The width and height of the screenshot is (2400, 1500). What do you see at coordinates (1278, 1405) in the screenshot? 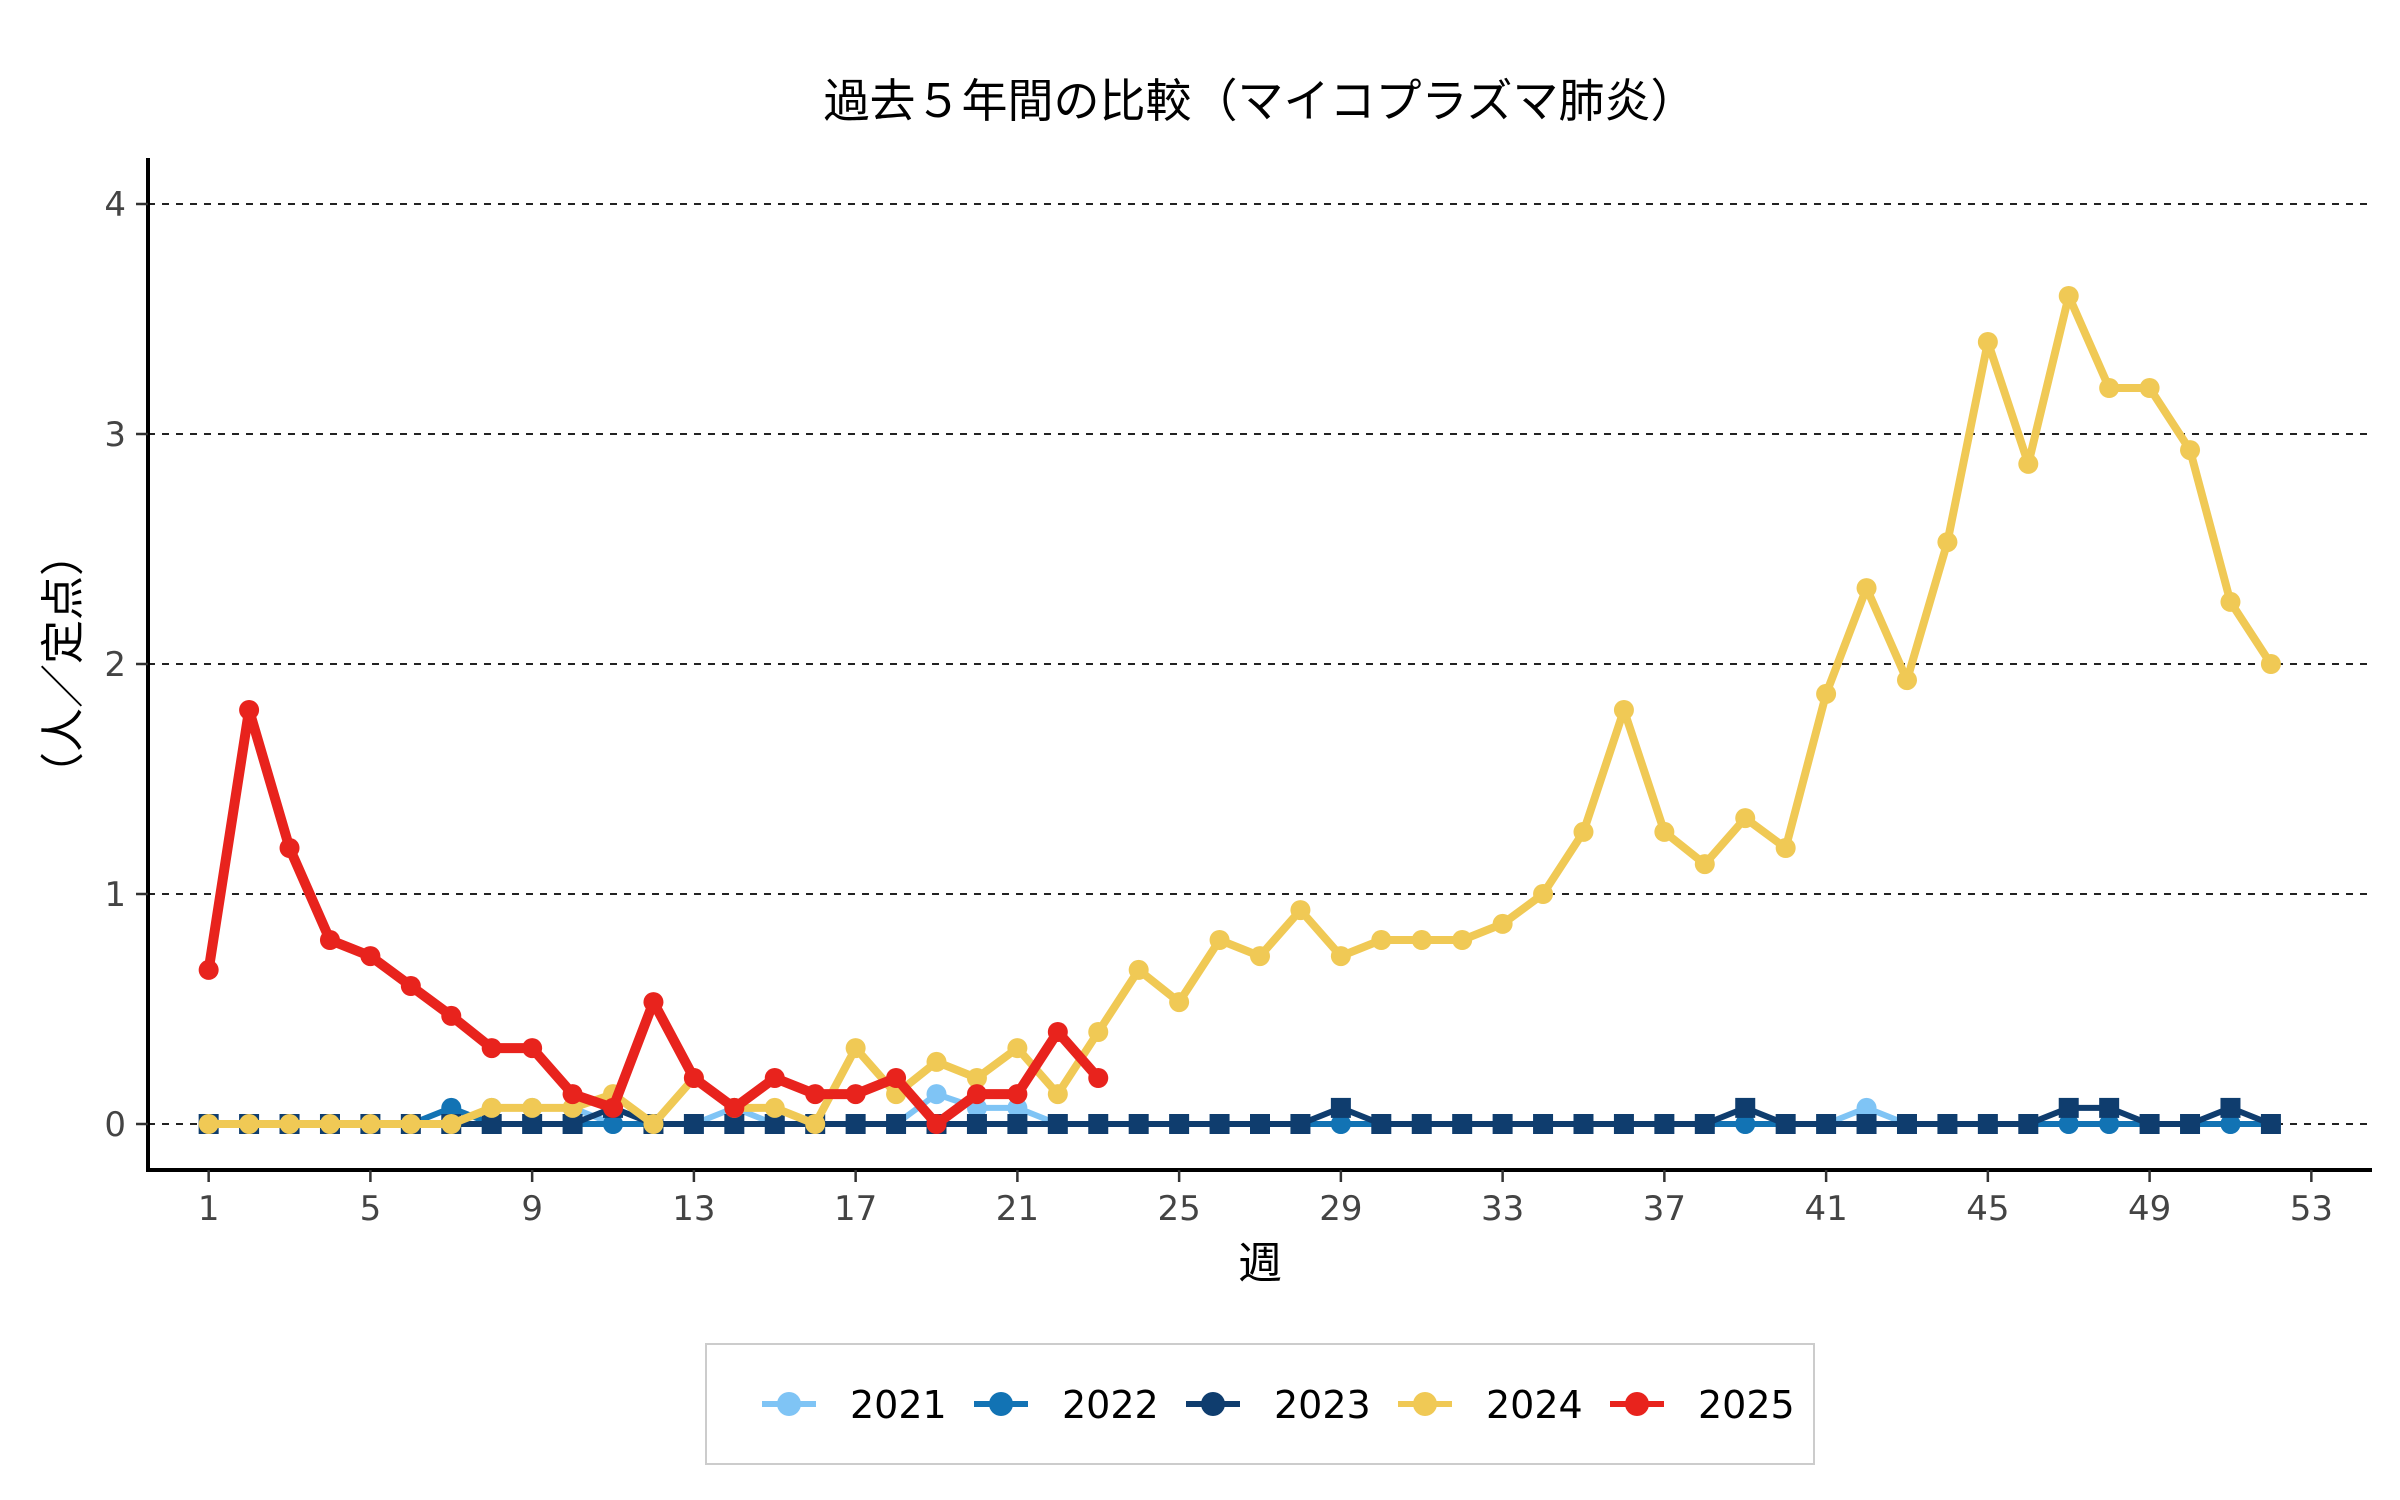
I see `legend-item-2023: 2023` at bounding box center [1278, 1405].